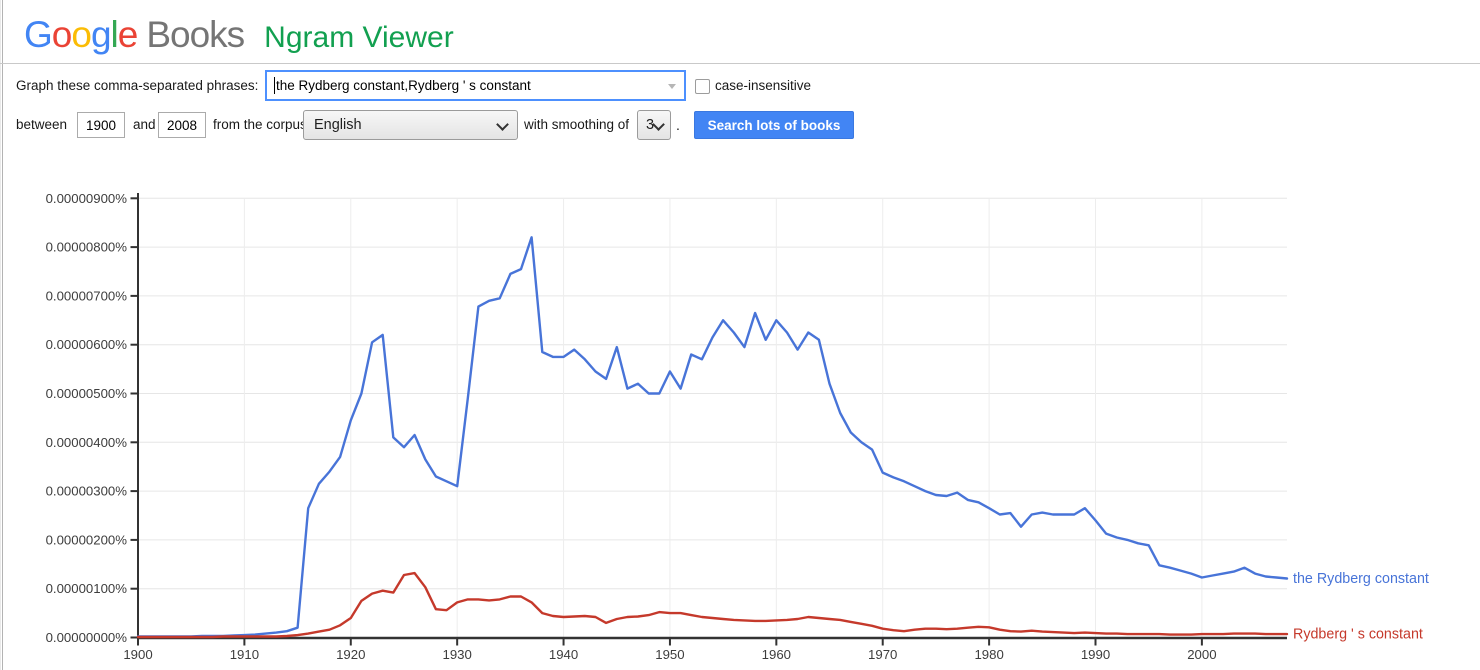 The height and width of the screenshot is (670, 1480). I want to click on x-tick-label: 1980, so click(988, 654).